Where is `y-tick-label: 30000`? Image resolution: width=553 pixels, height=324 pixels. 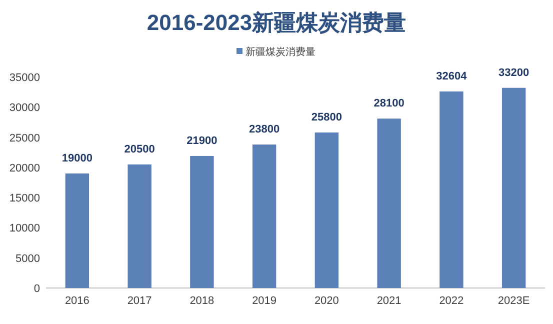
y-tick-label: 30000 is located at coordinates (24, 108).